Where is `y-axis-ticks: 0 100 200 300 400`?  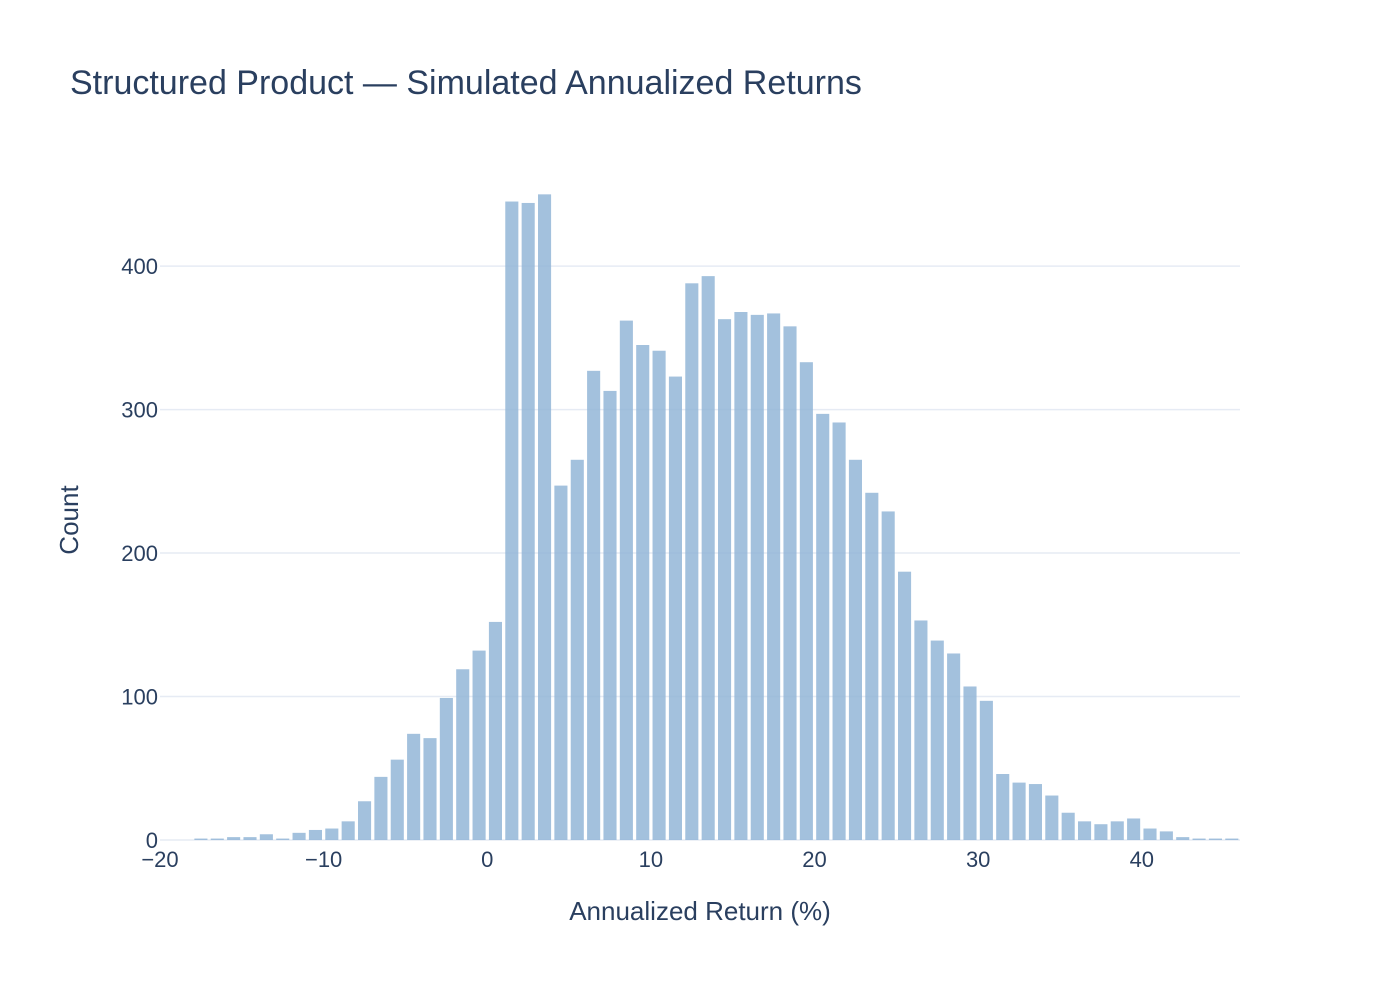
y-axis-ticks: 0 100 200 300 400 is located at coordinates (139, 553).